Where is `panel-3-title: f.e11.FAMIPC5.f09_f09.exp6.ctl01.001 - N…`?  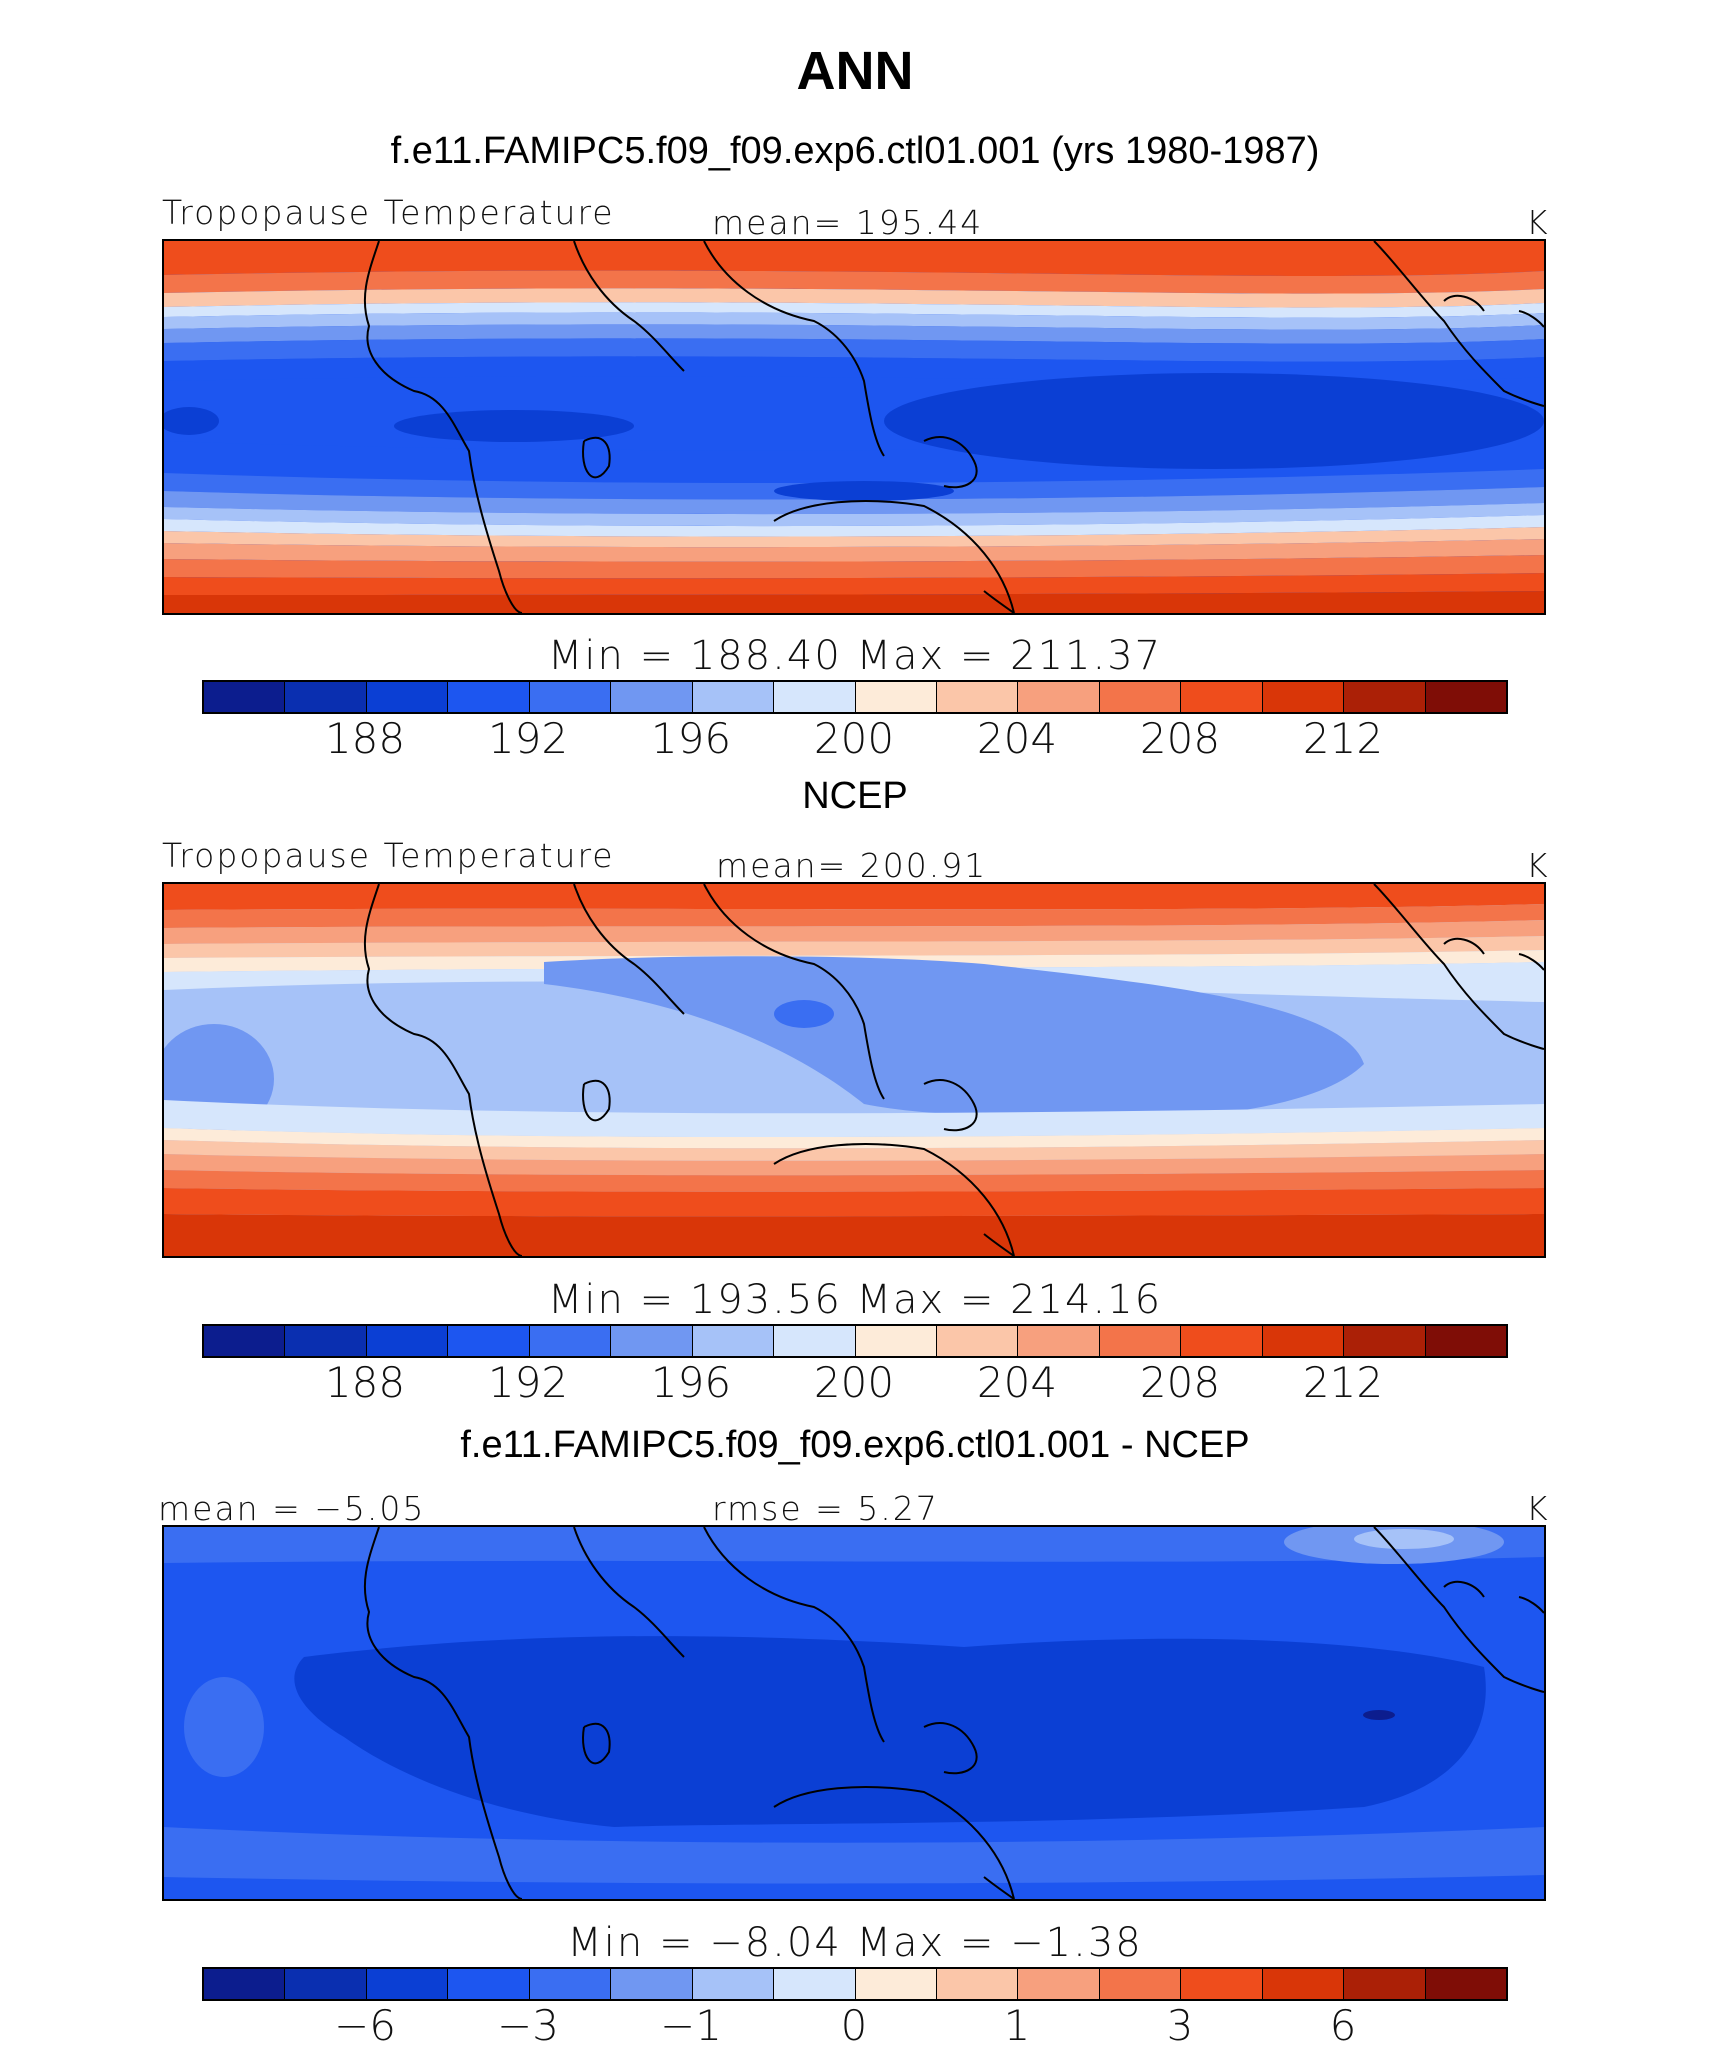 panel-3-title: f.e11.FAMIPC5.f09_f09.exp6.ctl01.001 - N… is located at coordinates (855, 1445).